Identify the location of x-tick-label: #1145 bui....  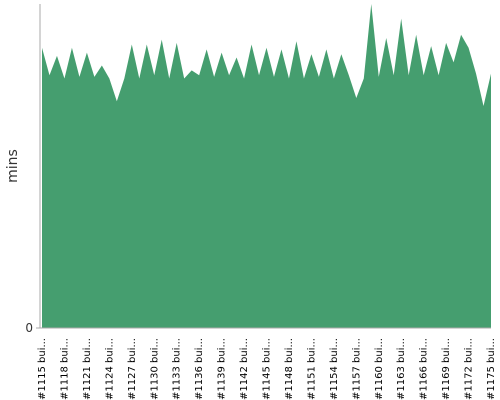
(267, 369).